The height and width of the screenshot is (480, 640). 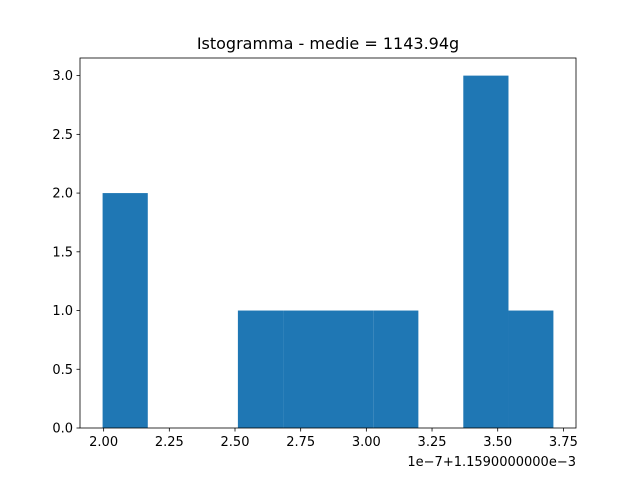 What do you see at coordinates (169, 442) in the screenshot?
I see `x-tick-label: 2.25` at bounding box center [169, 442].